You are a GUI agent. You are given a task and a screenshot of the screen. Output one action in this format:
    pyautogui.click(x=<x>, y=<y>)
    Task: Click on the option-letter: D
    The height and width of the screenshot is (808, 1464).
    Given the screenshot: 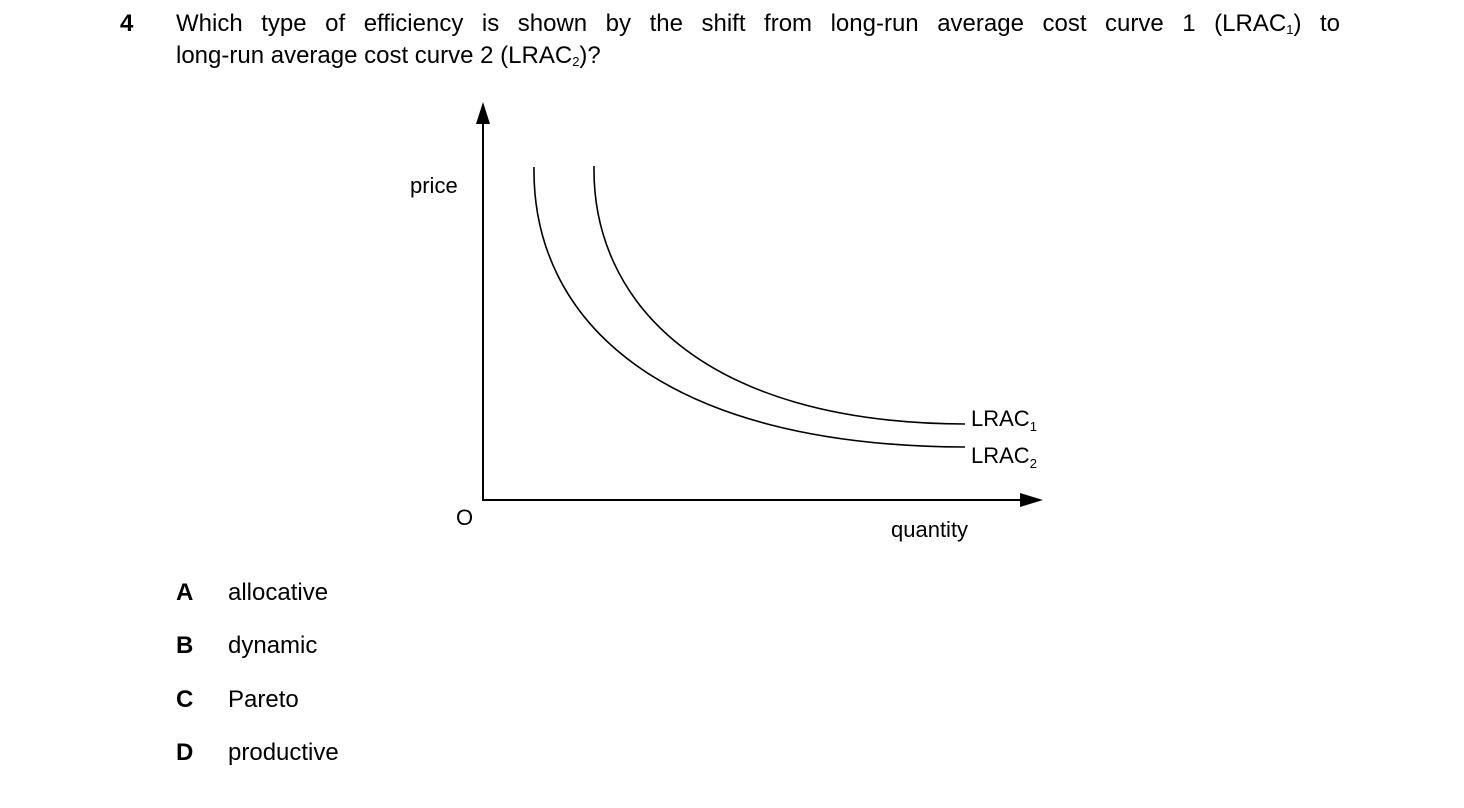 What is the action you would take?
    pyautogui.click(x=185, y=752)
    